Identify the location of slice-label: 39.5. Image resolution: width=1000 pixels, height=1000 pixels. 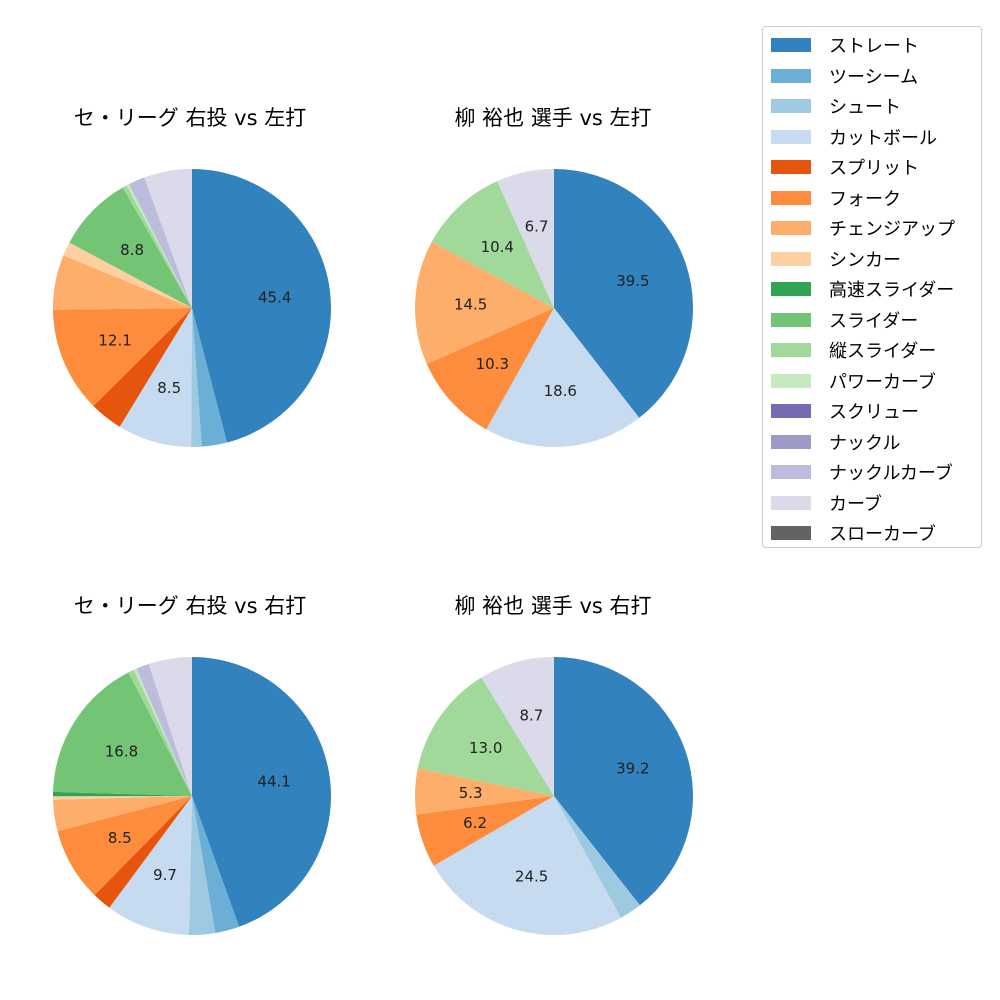
(632, 281).